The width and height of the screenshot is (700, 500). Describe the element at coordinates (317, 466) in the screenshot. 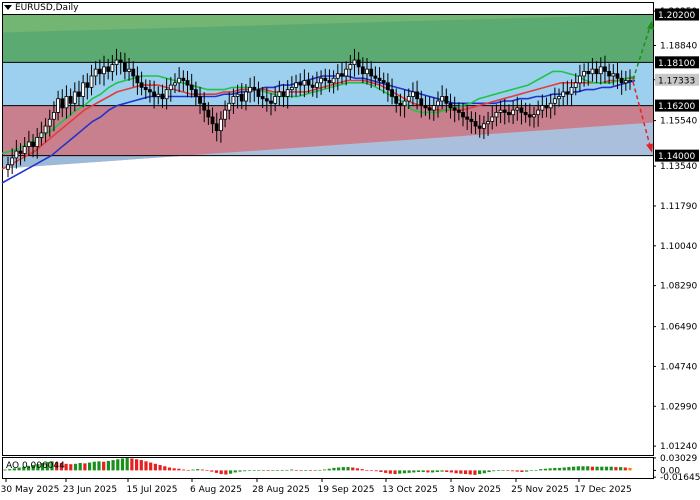

I see `ao-histogram` at that location.